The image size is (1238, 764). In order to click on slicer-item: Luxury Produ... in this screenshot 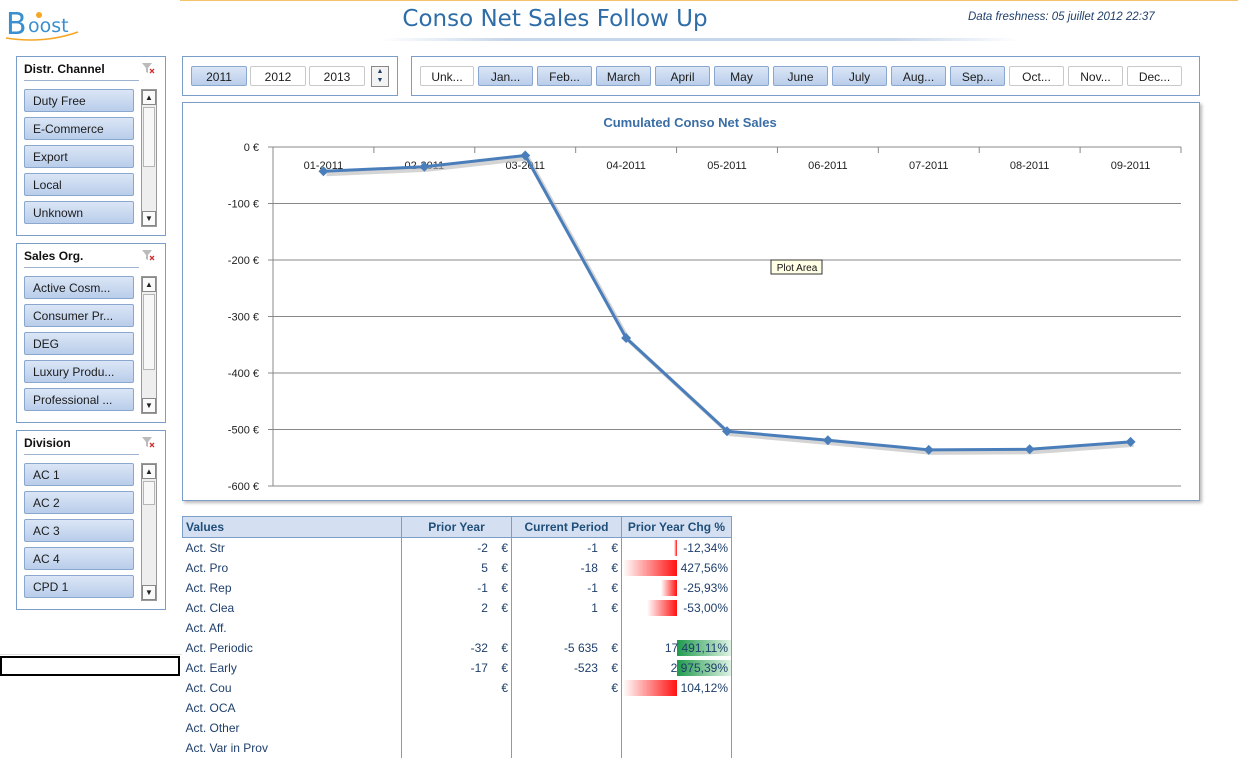, I will do `click(79, 371)`.